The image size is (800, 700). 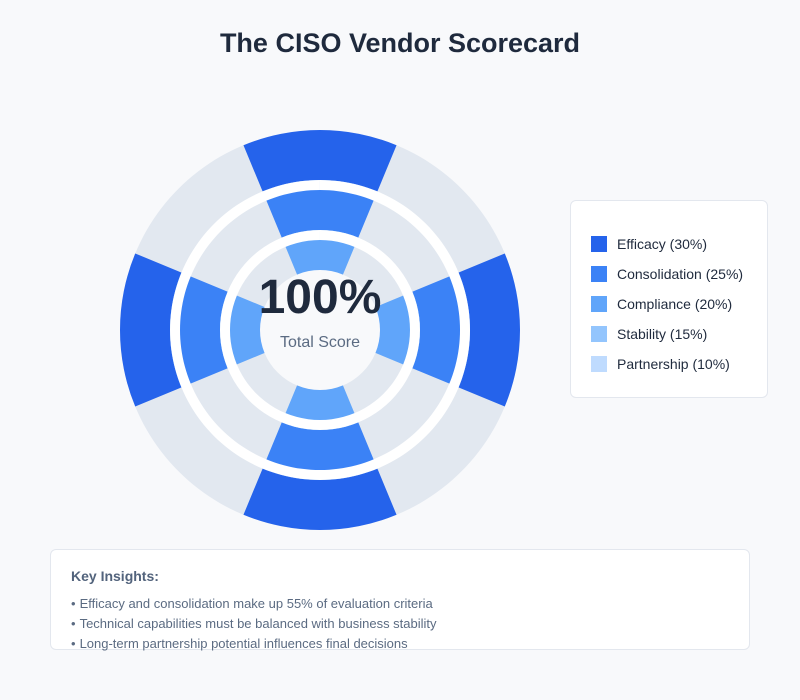 I want to click on total-score-label: Total Score, so click(x=320, y=342).